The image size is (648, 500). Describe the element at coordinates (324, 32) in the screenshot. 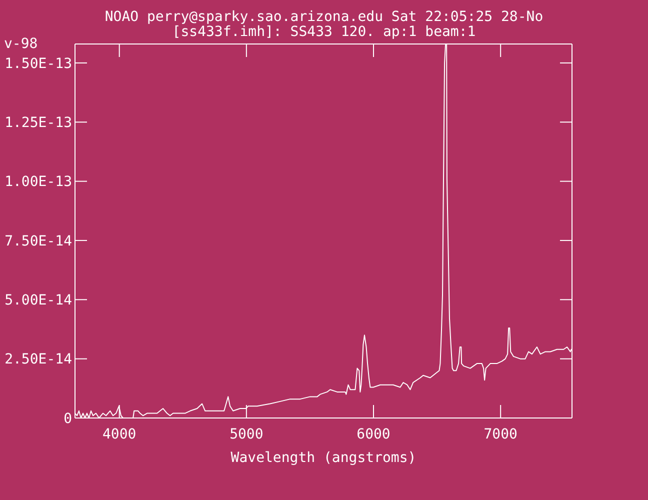

I see `chart-subtitle: [ss433f.imh]: SS433 120. ap:1 beam:1` at that location.